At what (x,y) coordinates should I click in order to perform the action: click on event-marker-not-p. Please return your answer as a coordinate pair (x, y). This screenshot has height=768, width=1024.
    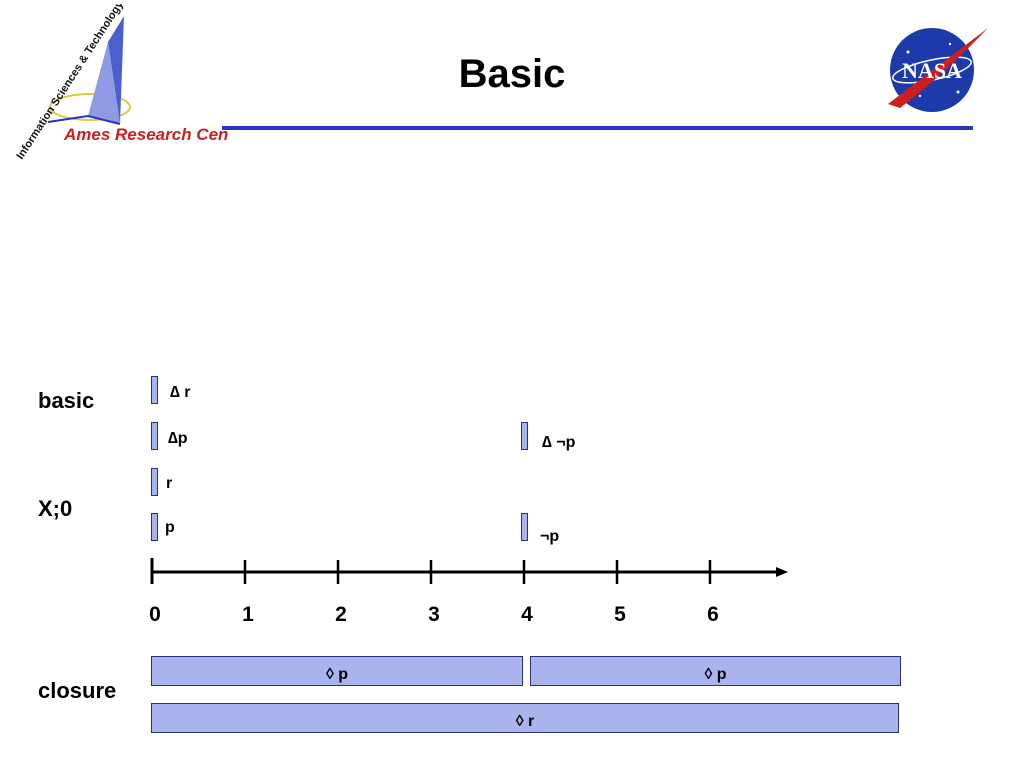
    Looking at the image, I should click on (524, 527).